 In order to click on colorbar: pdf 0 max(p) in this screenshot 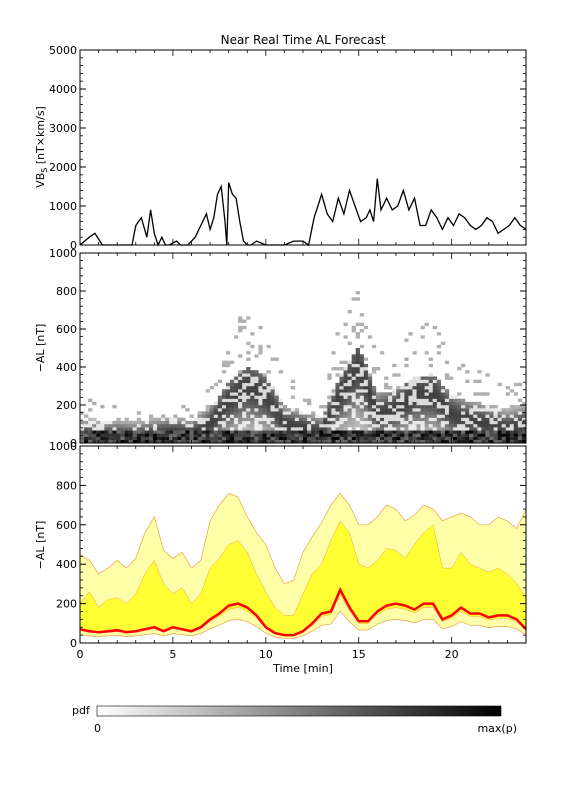, I will do `click(294, 719)`.